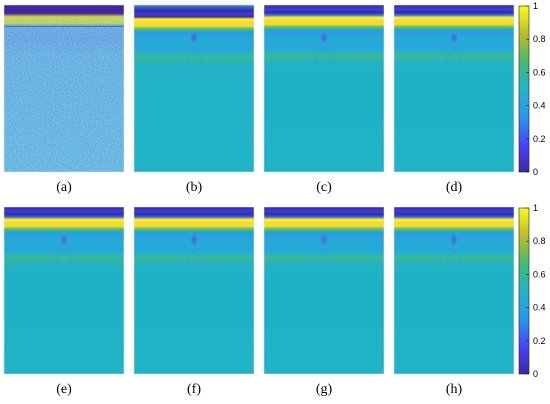 The image size is (550, 404). Describe the element at coordinates (454, 187) in the screenshot. I see `panel-label: (d)` at that location.